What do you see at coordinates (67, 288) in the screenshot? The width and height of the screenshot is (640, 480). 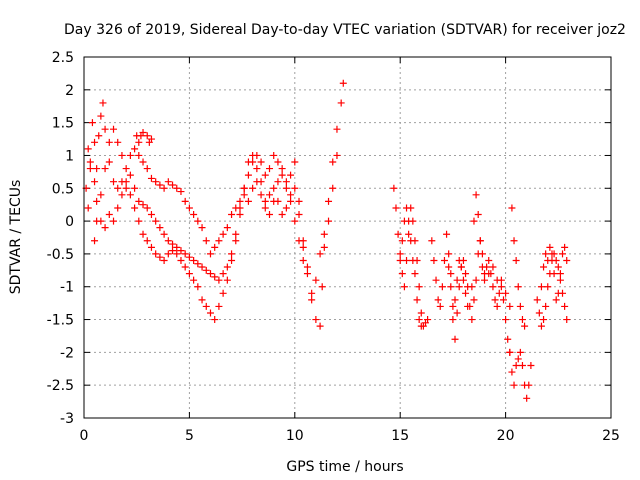 I see `y-tick-label: -1` at bounding box center [67, 288].